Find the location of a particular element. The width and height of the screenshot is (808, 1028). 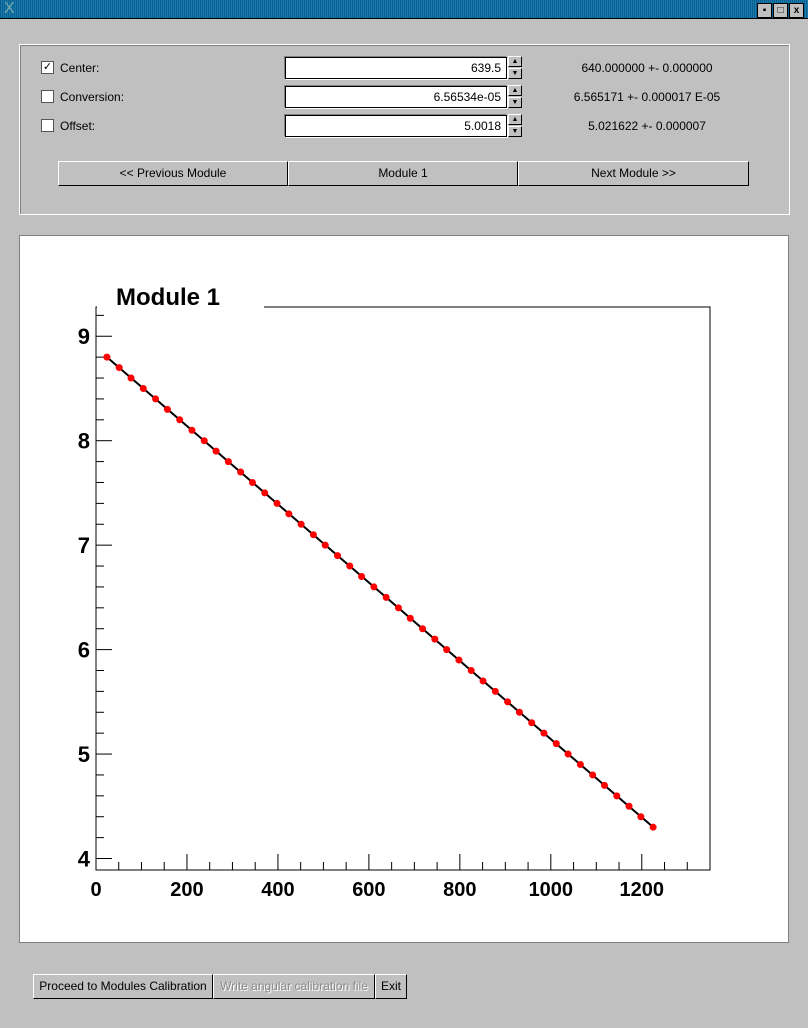

param-label: Offset: is located at coordinates (78, 126).